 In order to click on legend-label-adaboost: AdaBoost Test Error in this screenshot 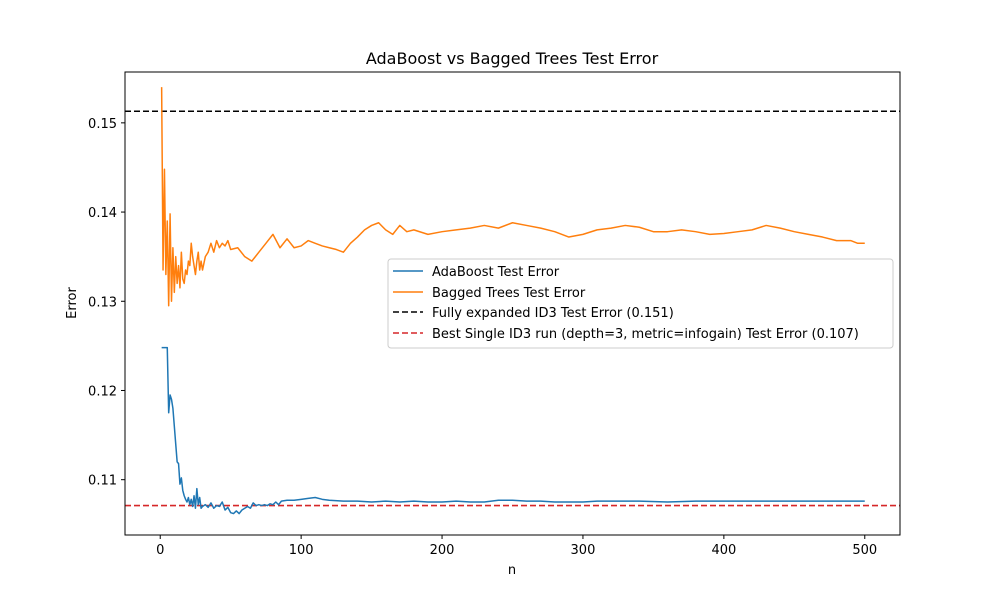, I will do `click(496, 272)`.